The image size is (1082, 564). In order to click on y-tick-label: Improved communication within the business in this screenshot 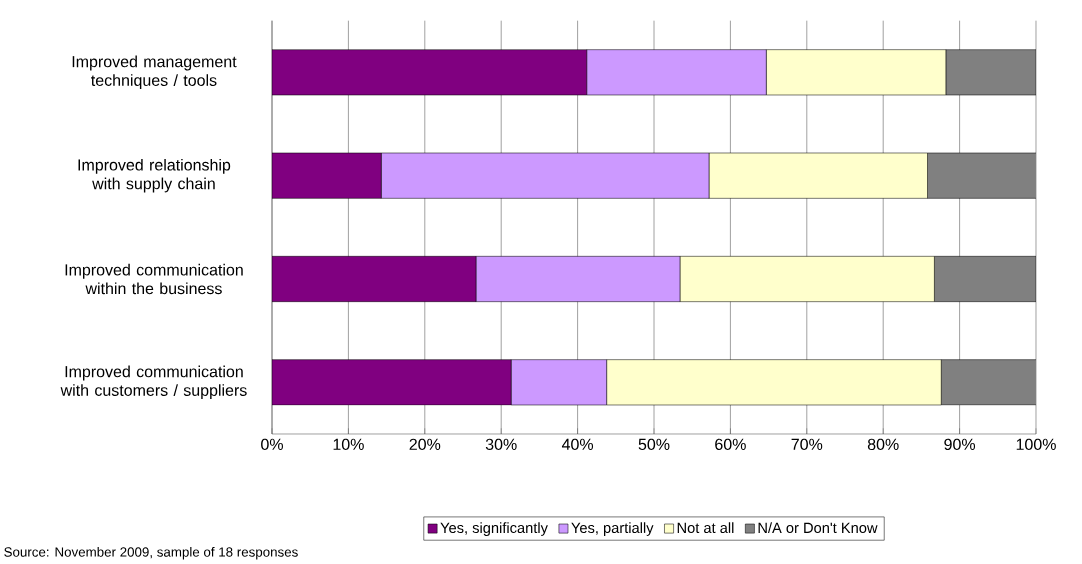, I will do `click(154, 279)`.